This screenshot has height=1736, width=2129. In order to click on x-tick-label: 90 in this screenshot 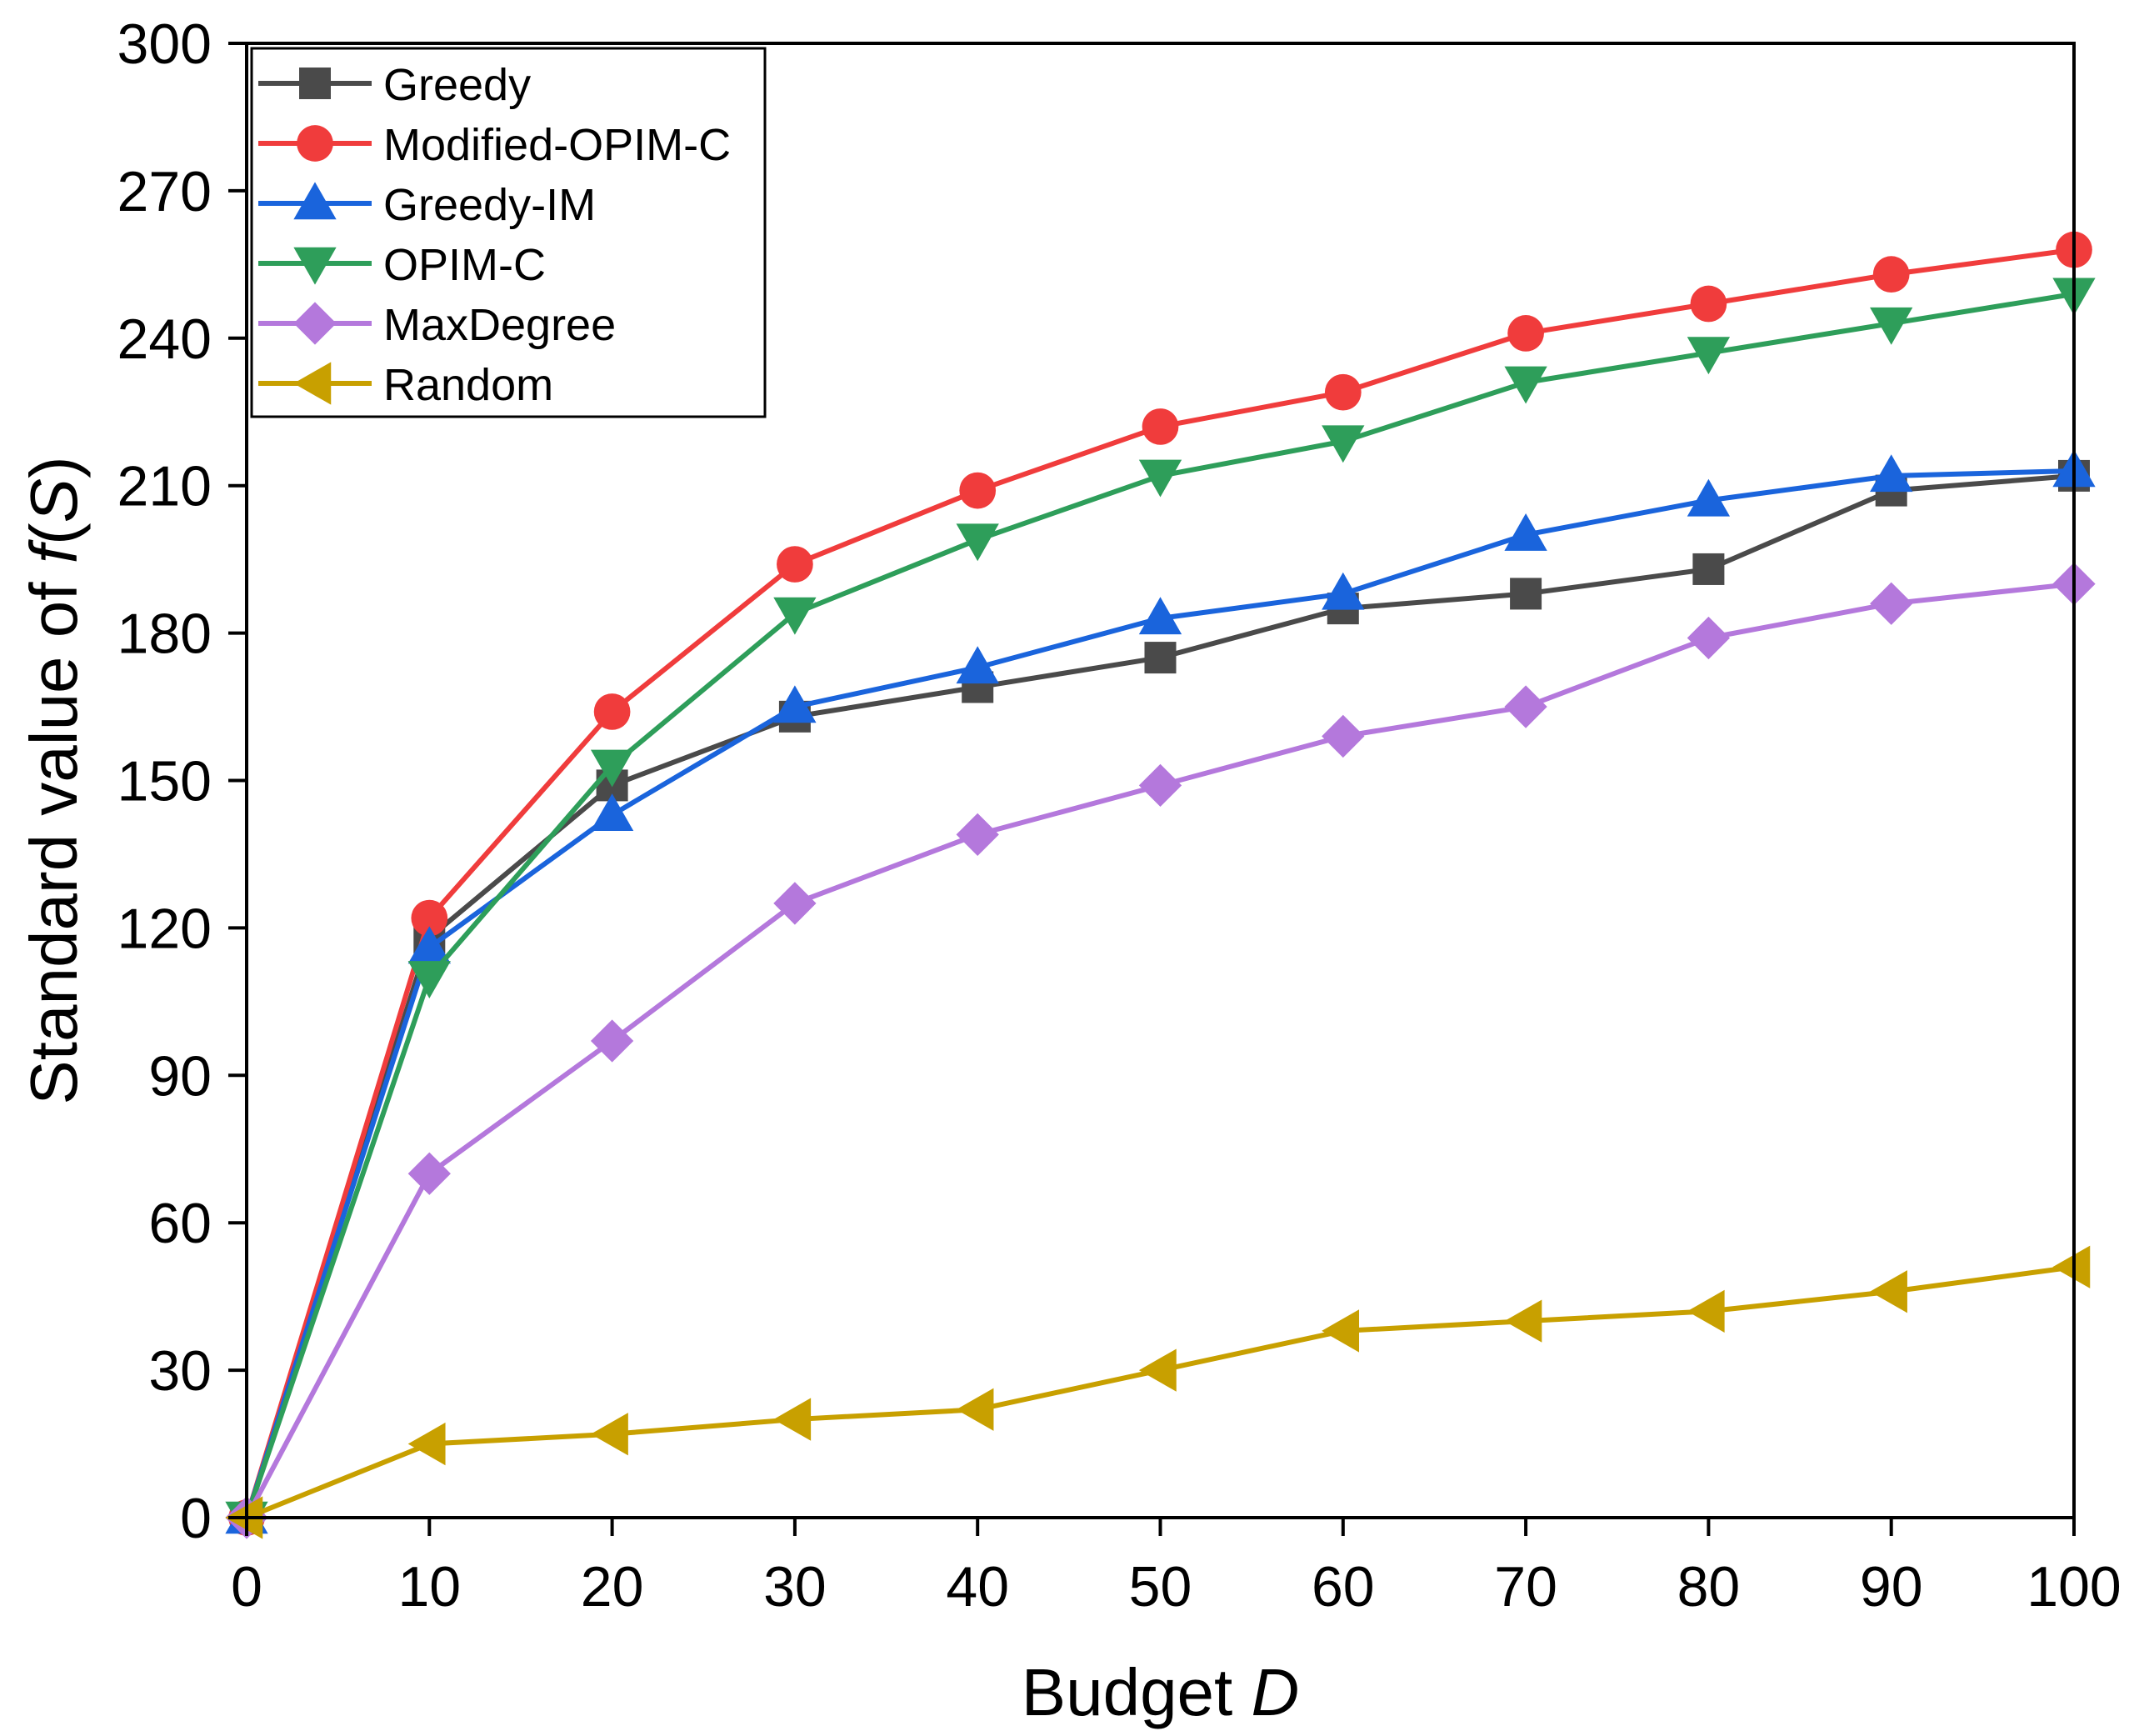, I will do `click(1891, 1587)`.